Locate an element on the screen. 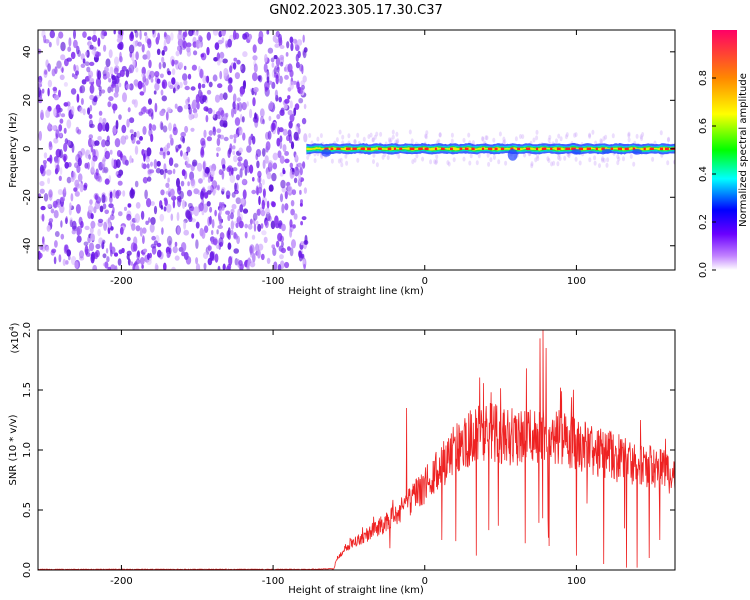 This screenshot has width=750, height=600. y-tick-label: 2.0 is located at coordinates (27, 330).